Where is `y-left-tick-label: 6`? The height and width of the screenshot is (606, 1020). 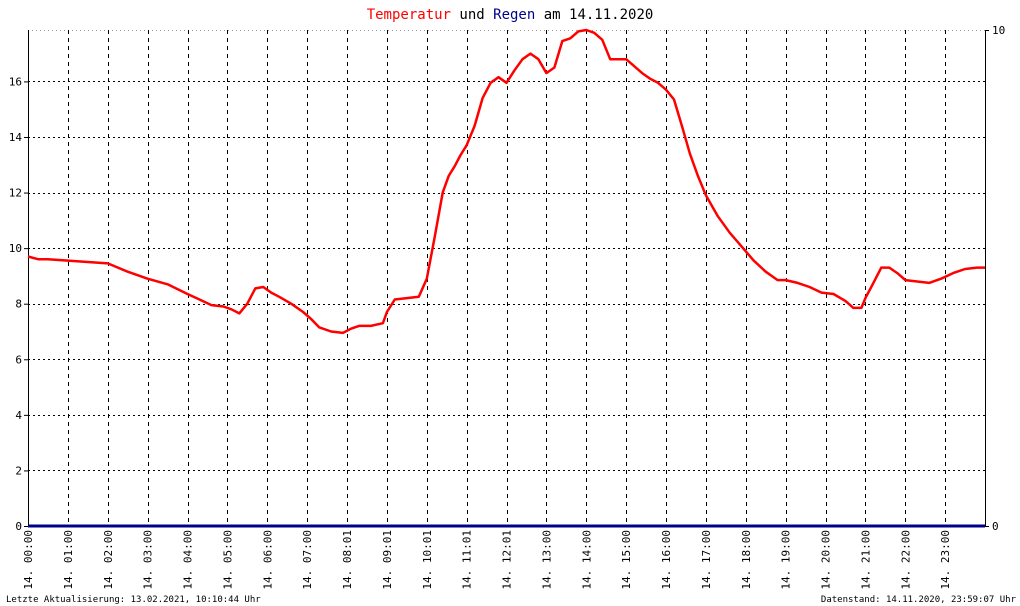
y-left-tick-label: 6 is located at coordinates (18, 359).